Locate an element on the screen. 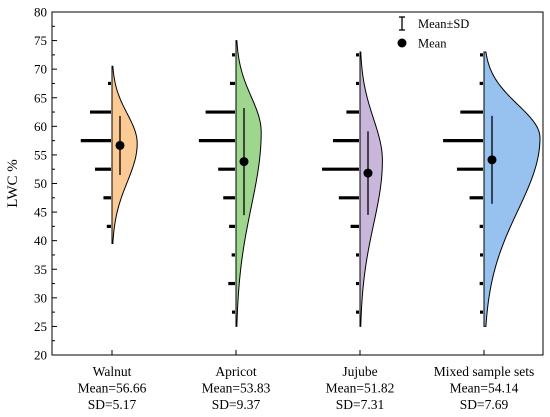 The width and height of the screenshot is (550, 417). mean-label: Mean=56.66 is located at coordinates (112, 388).